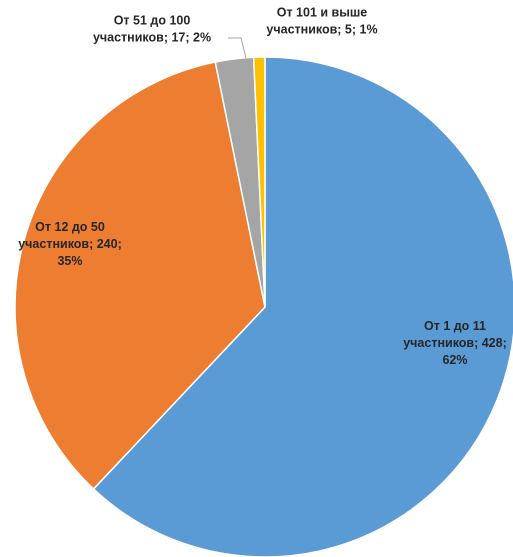 The height and width of the screenshot is (557, 513). What do you see at coordinates (69, 261) in the screenshot?
I see `data-label-line: 35%` at bounding box center [69, 261].